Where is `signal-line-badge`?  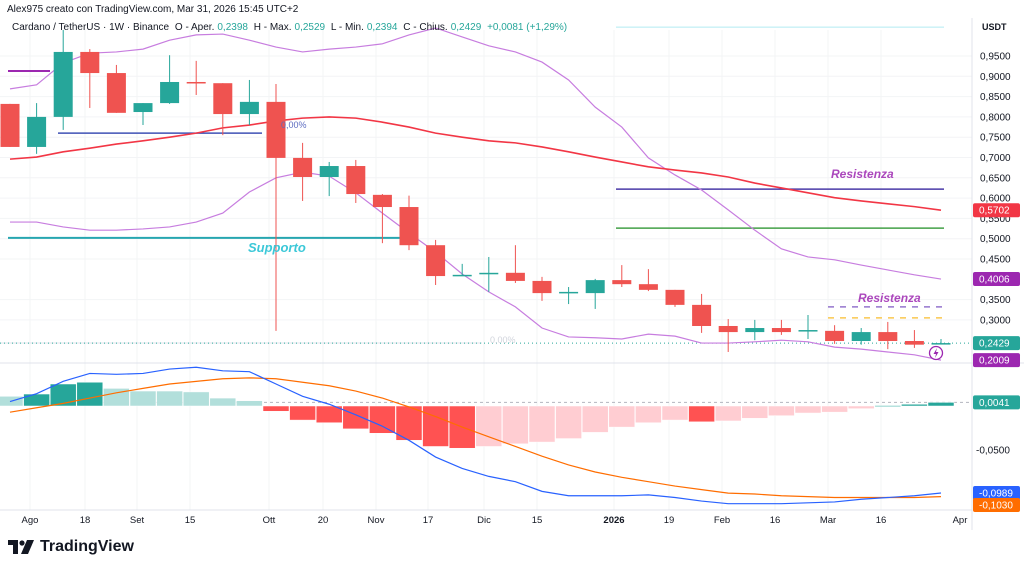
signal-line-badge is located at coordinates (996, 505).